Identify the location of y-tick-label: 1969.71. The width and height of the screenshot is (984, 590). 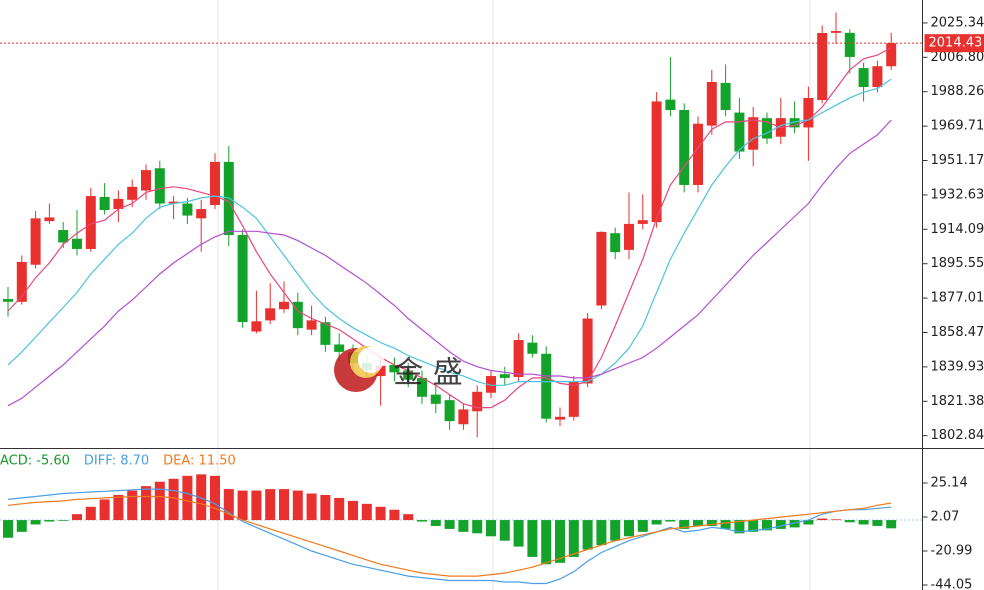
(957, 126).